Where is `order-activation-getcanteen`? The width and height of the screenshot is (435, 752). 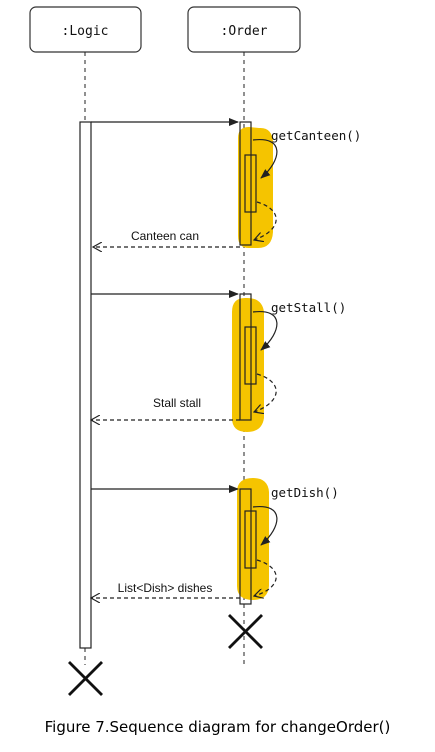 order-activation-getcanteen is located at coordinates (245, 183).